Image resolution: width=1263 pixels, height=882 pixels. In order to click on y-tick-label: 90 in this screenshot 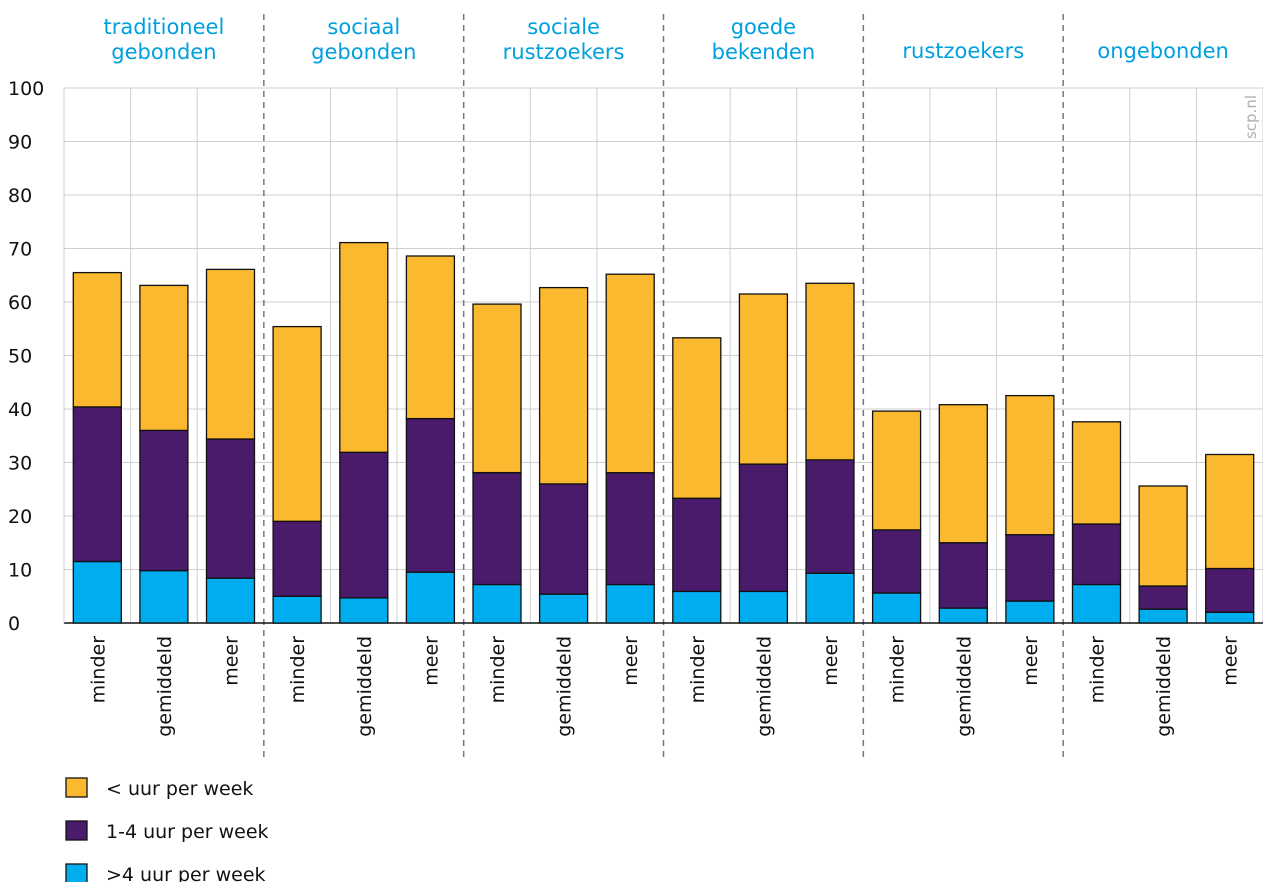, I will do `click(20, 143)`.